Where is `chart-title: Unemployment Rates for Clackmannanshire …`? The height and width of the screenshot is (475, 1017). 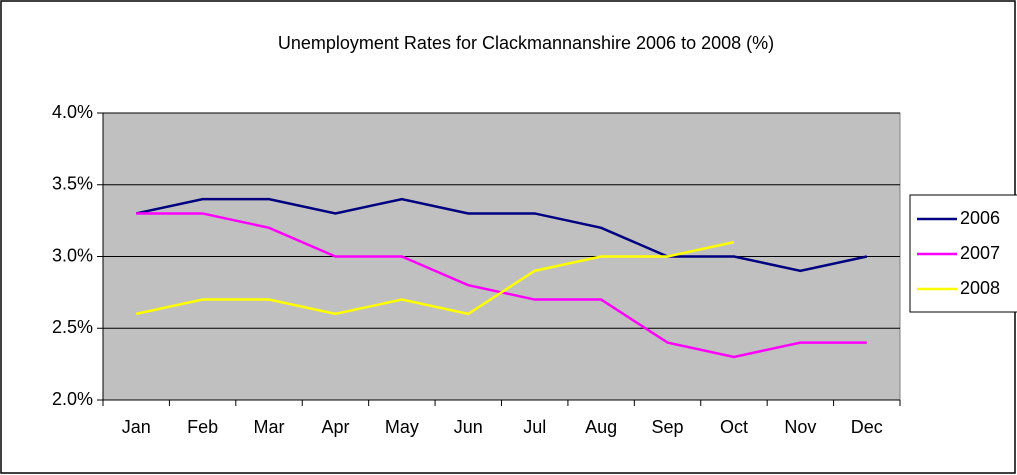 chart-title: Unemployment Rates for Clackmannanshire … is located at coordinates (526, 43).